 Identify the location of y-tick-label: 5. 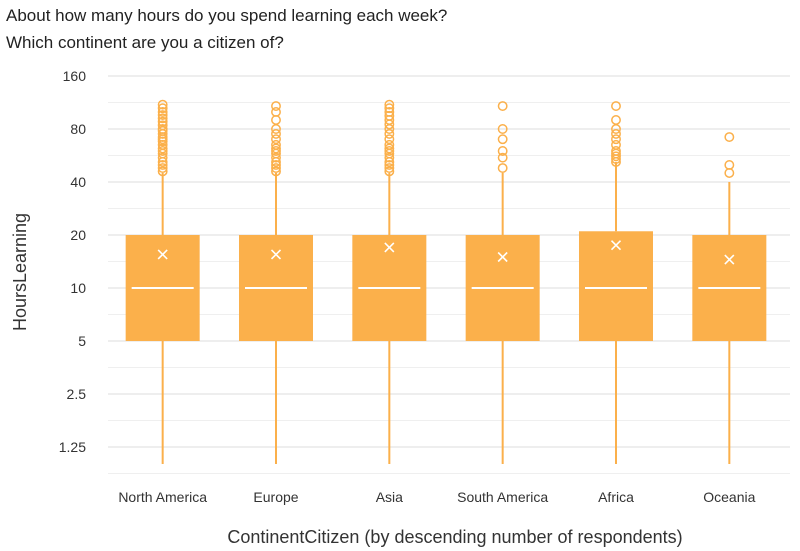
(82, 341).